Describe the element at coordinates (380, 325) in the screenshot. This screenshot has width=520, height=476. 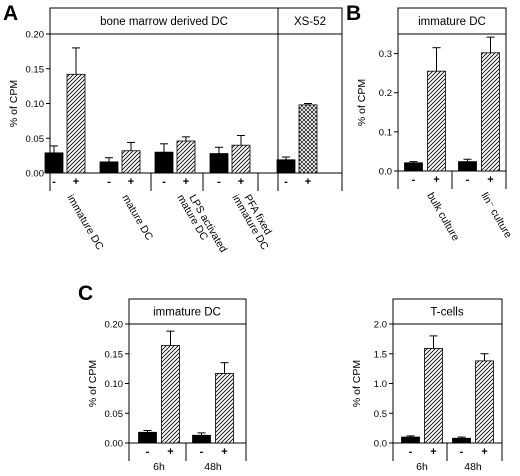
I see `y-tick-label: 2.0` at that location.